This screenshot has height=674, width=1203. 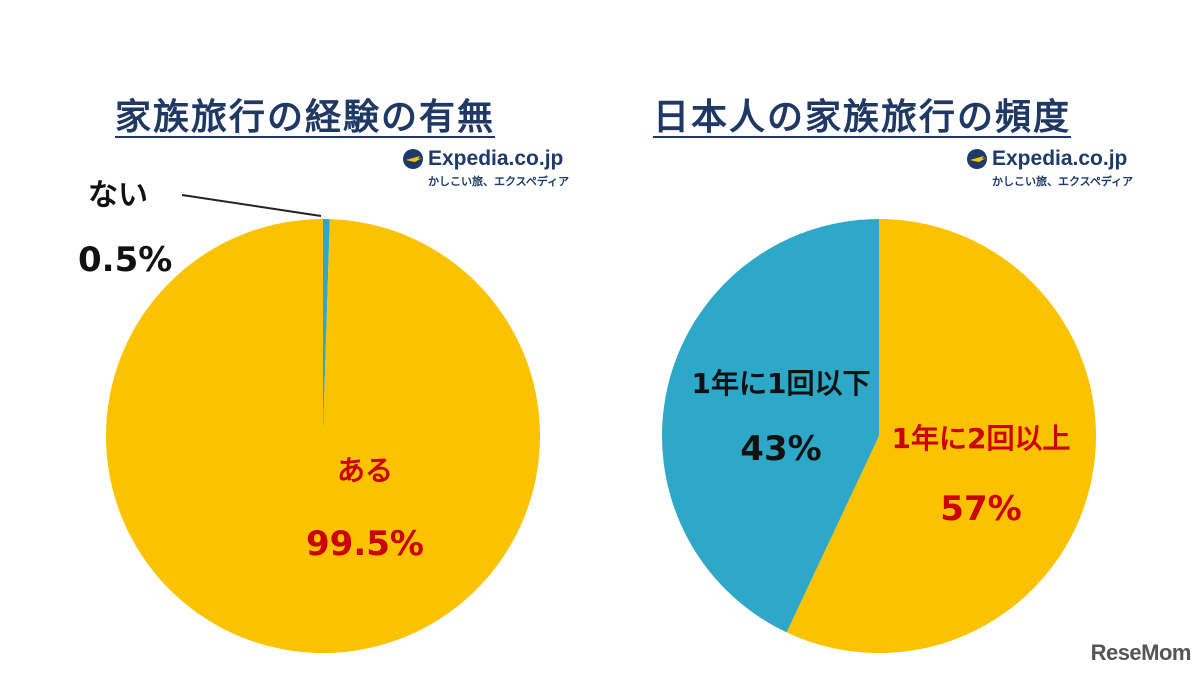 What do you see at coordinates (780, 449) in the screenshot?
I see `slice-value-label: 43%` at bounding box center [780, 449].